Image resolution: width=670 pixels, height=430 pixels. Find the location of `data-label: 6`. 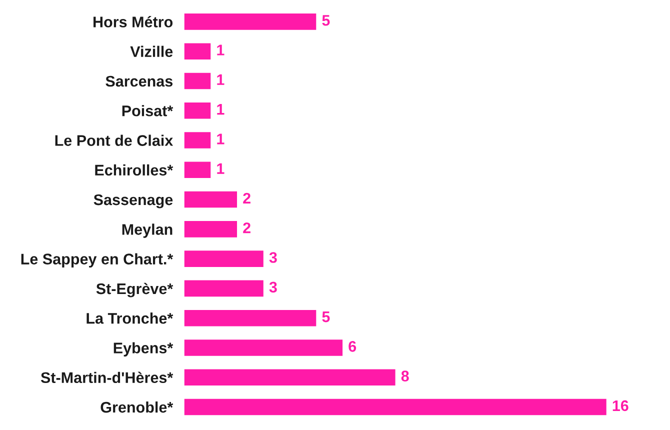

data-label: 6 is located at coordinates (352, 346).